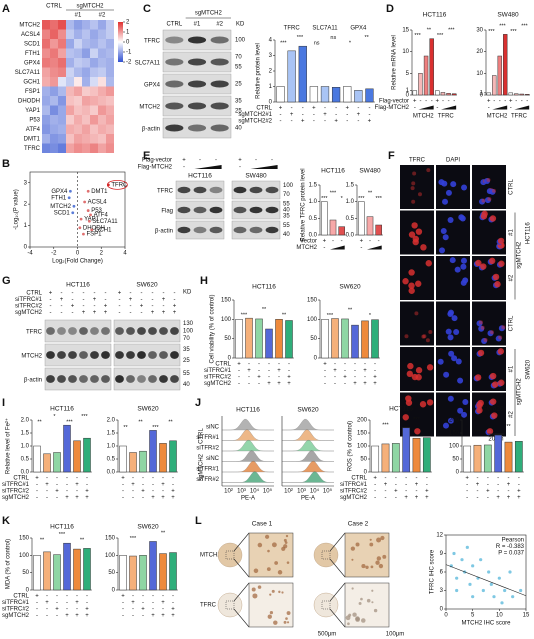  Describe the element at coordinates (453, 161) in the screenshot. I see `channel-label: DAPI` at that location.